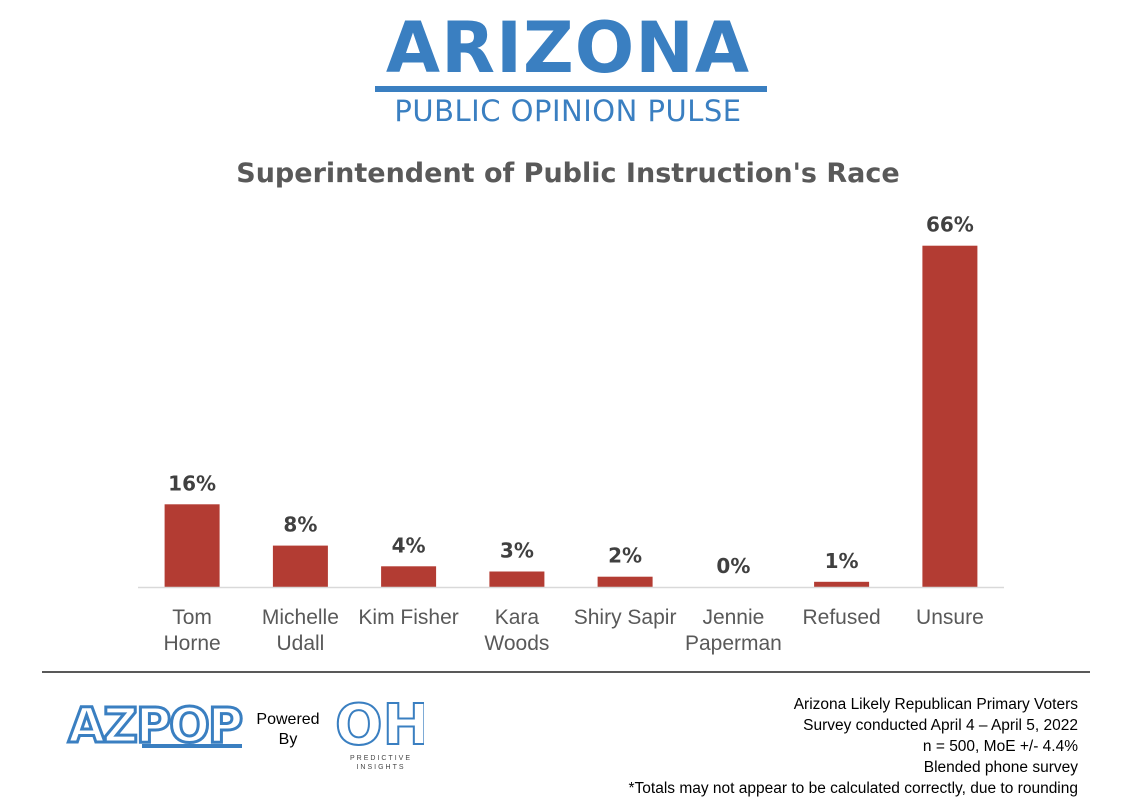 Image resolution: width=1136 pixels, height=800 pixels. Describe the element at coordinates (191, 643) in the screenshot. I see `category-label: Horne` at that location.